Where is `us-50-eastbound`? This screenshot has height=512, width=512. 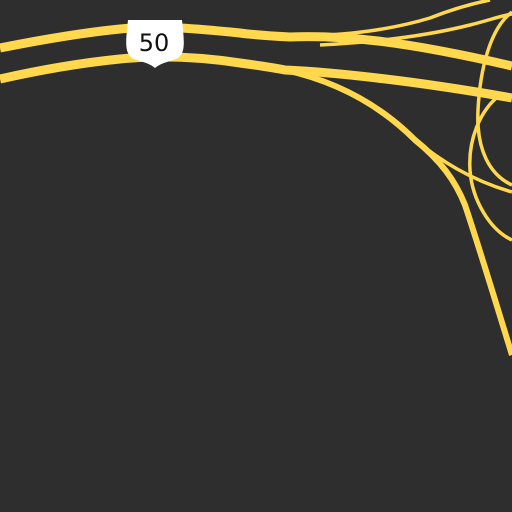 us-50-eastbound is located at coordinates (256, 77).